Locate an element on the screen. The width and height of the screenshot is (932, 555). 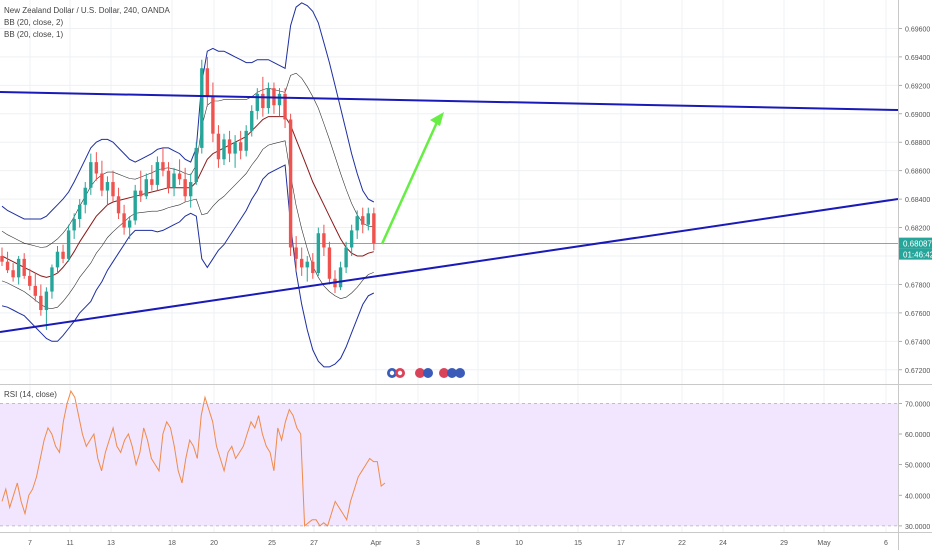
rsi-tick-label: 60.0000 is located at coordinates (917, 435).